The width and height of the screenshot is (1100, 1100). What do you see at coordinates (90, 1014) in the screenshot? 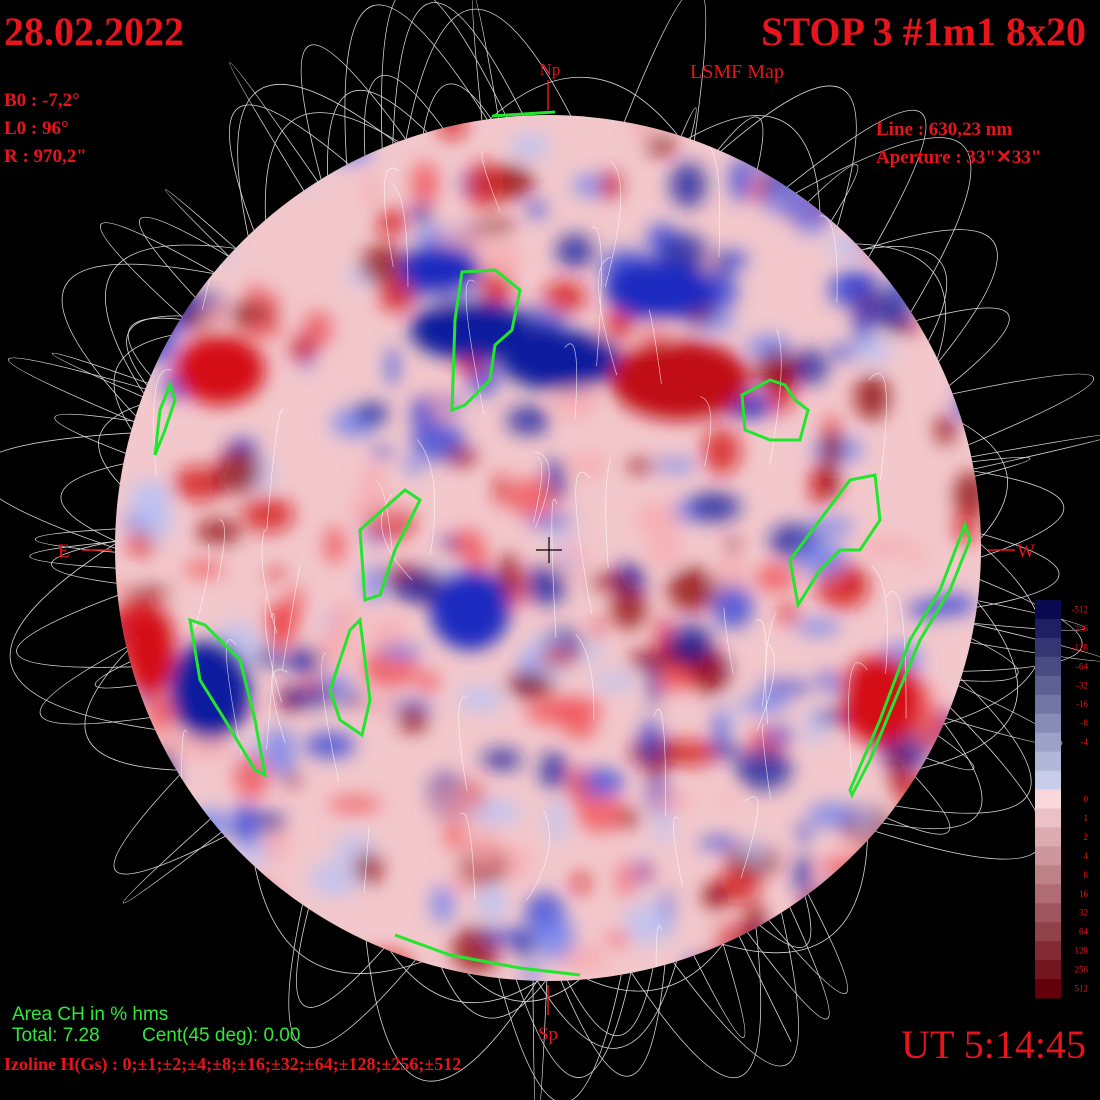
I see `ch-title: Area CH in % hms` at bounding box center [90, 1014].